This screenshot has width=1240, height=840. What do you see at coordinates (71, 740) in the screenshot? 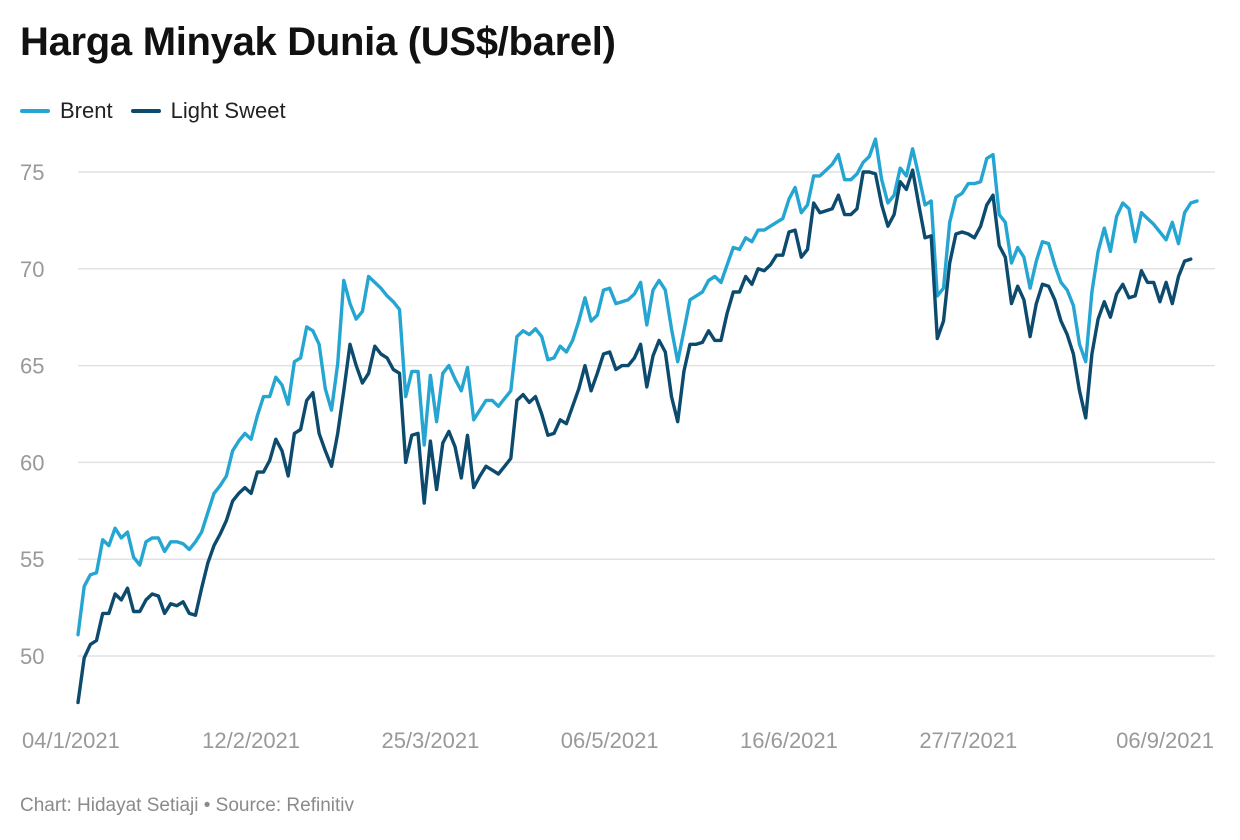
I see `x-tick-label: 04/1/2021` at bounding box center [71, 740].